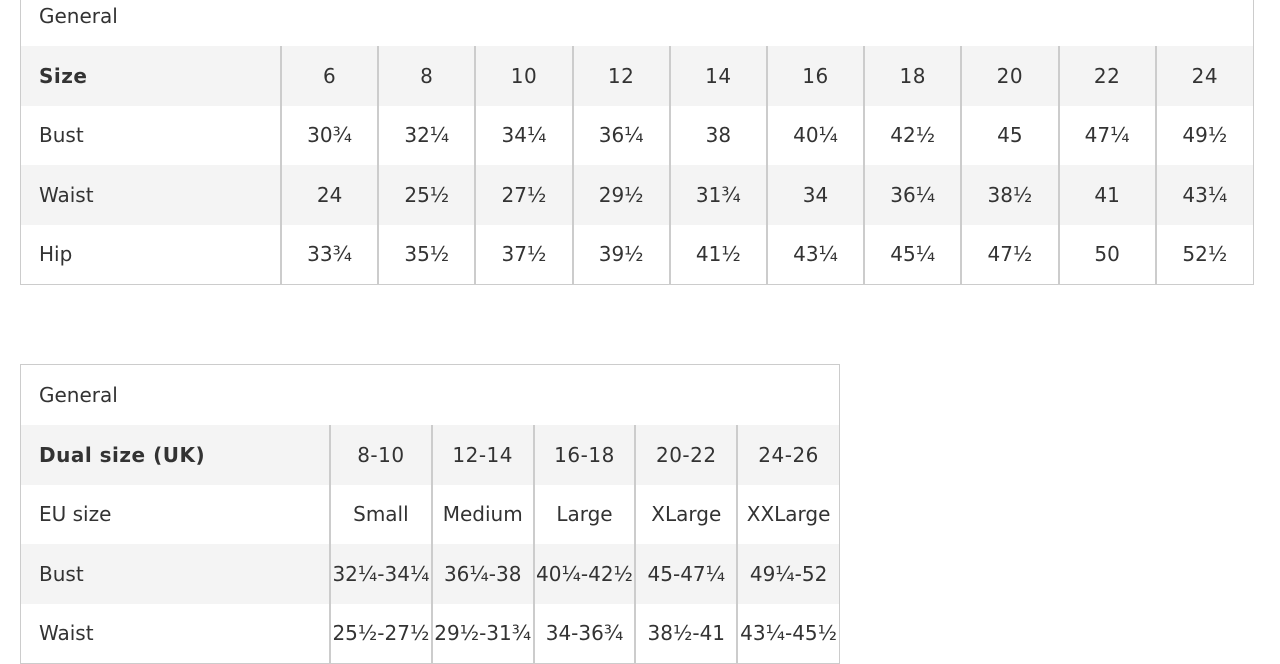  What do you see at coordinates (56, 254) in the screenshot?
I see `row-label: Hip` at bounding box center [56, 254].